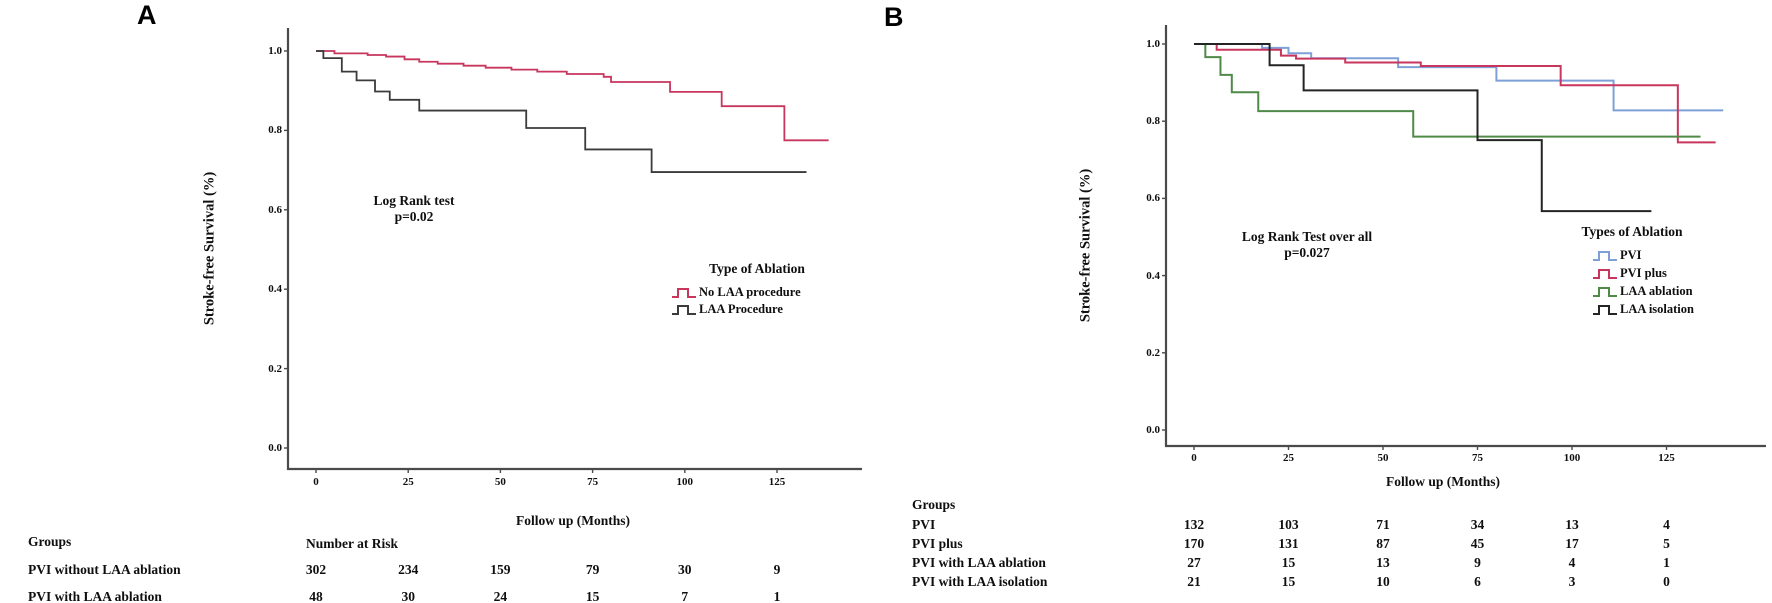 The image size is (1772, 603). I want to click on panel-a-y-tick-label: 0.2, so click(275, 368).